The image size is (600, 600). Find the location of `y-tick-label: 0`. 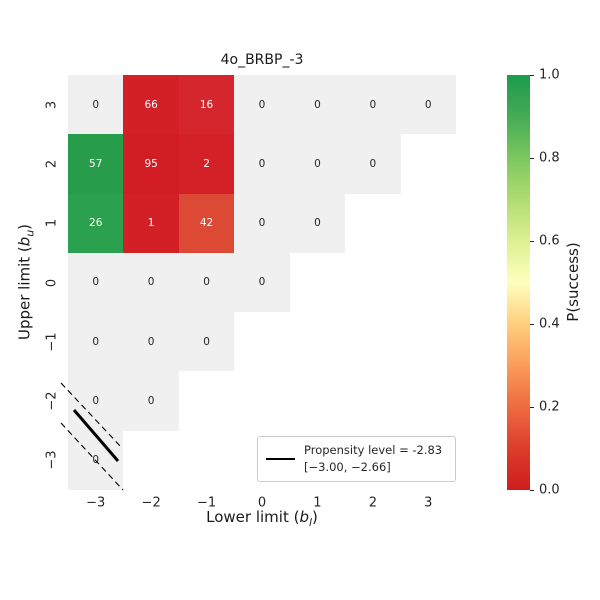

y-tick-label: 0 is located at coordinates (52, 282).